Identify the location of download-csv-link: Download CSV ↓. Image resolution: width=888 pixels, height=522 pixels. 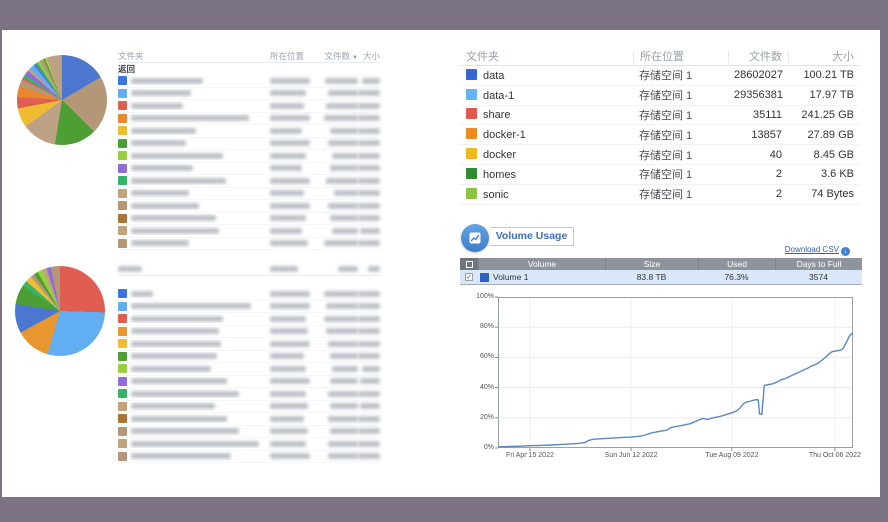
(795, 250).